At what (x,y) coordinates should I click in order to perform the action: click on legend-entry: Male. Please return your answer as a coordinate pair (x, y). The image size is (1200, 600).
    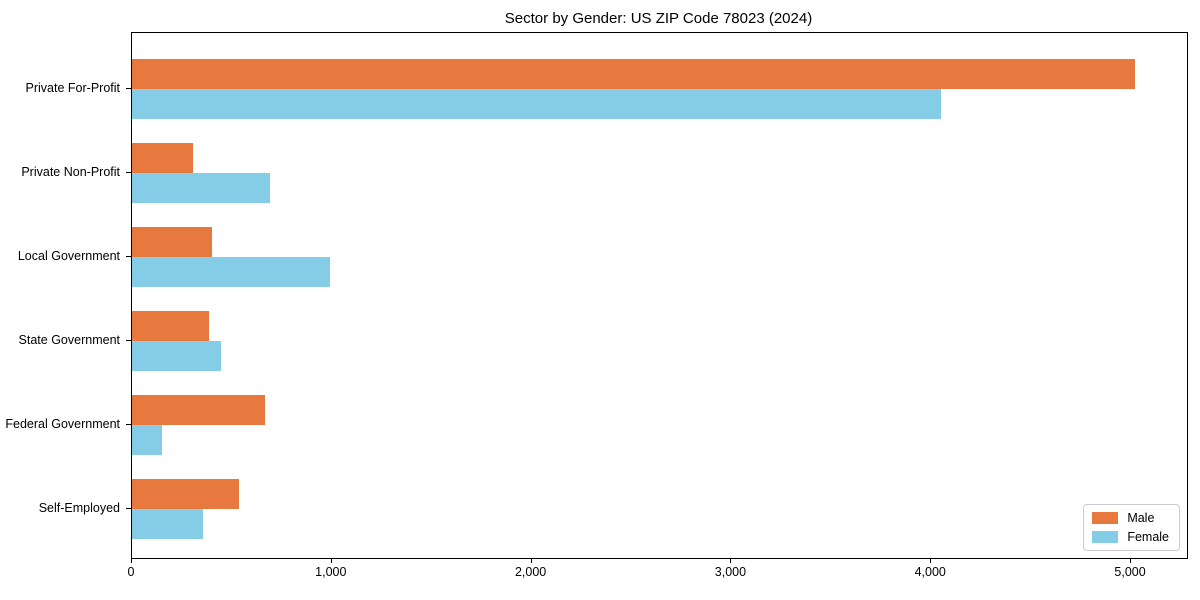
    Looking at the image, I should click on (1130, 518).